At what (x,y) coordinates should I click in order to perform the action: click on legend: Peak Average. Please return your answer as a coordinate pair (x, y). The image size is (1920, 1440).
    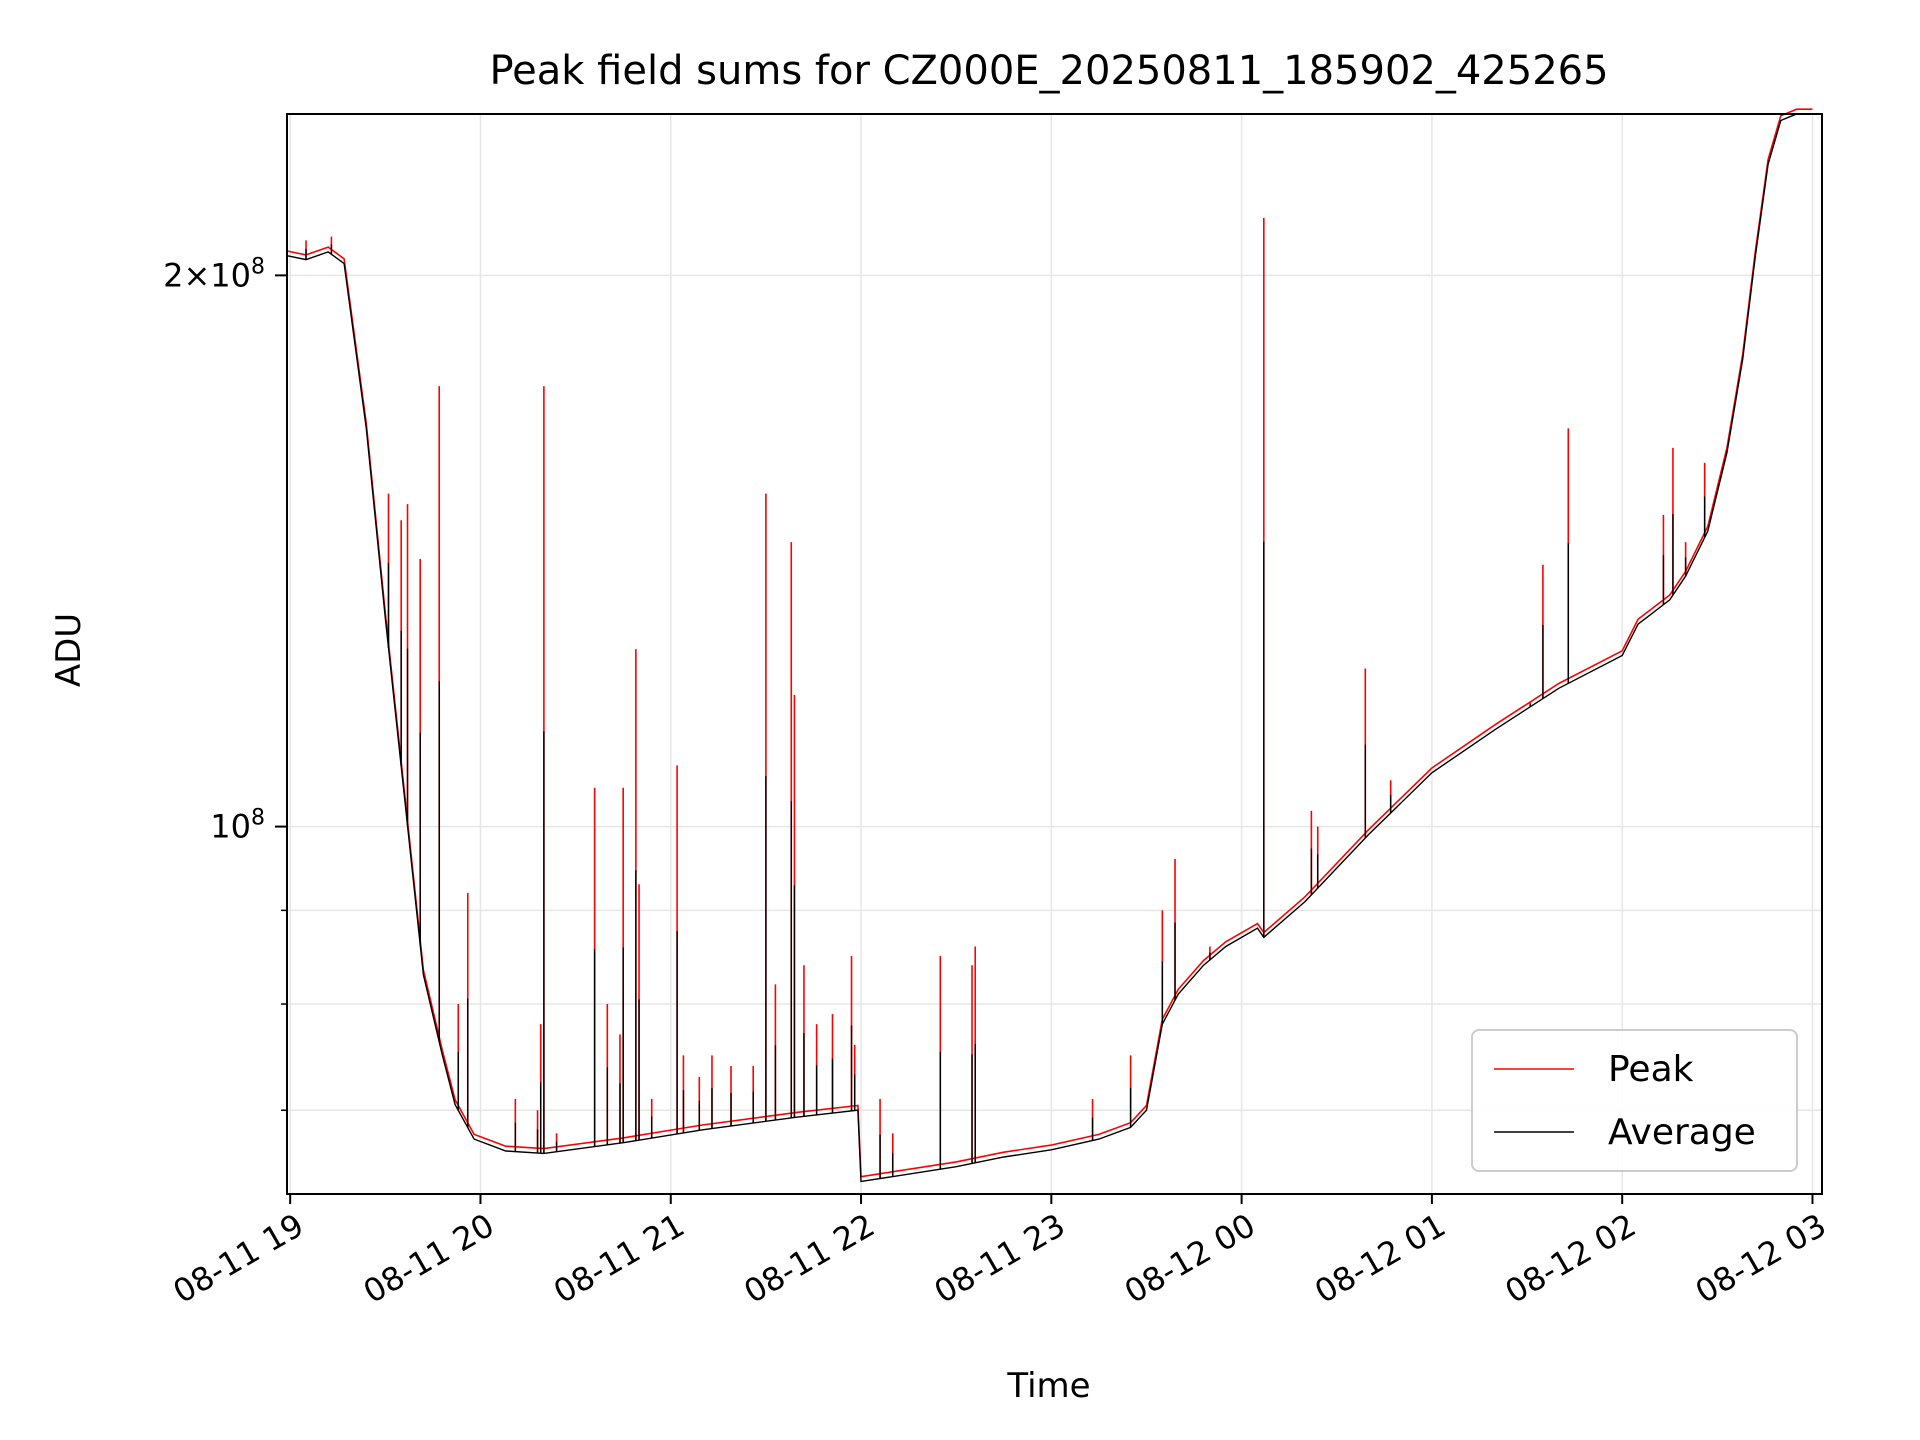
    Looking at the image, I should click on (1634, 1100).